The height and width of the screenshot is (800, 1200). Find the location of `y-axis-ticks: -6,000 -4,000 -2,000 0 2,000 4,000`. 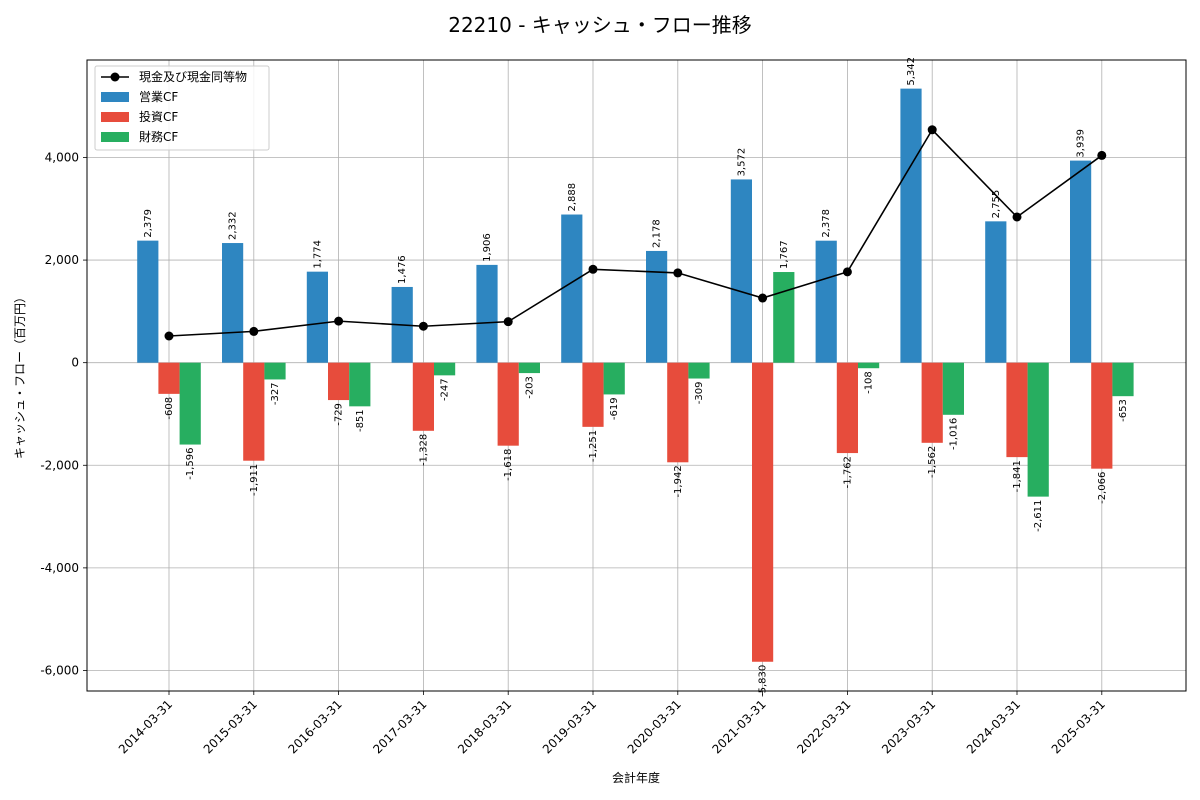

y-axis-ticks: -6,000 -4,000 -2,000 0 2,000 4,000 is located at coordinates (63, 413).